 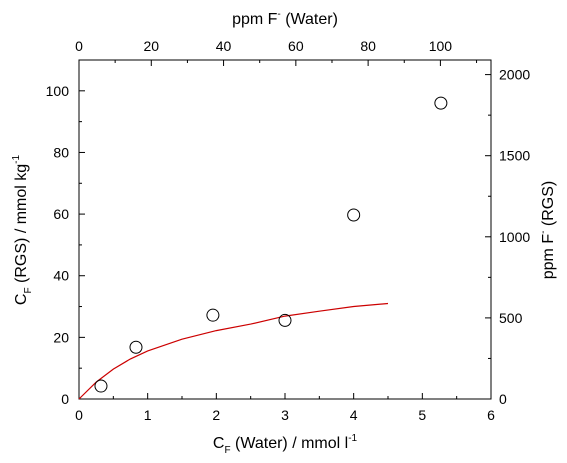 What do you see at coordinates (65, 399) in the screenshot?
I see `y-tick-label: 0` at bounding box center [65, 399].